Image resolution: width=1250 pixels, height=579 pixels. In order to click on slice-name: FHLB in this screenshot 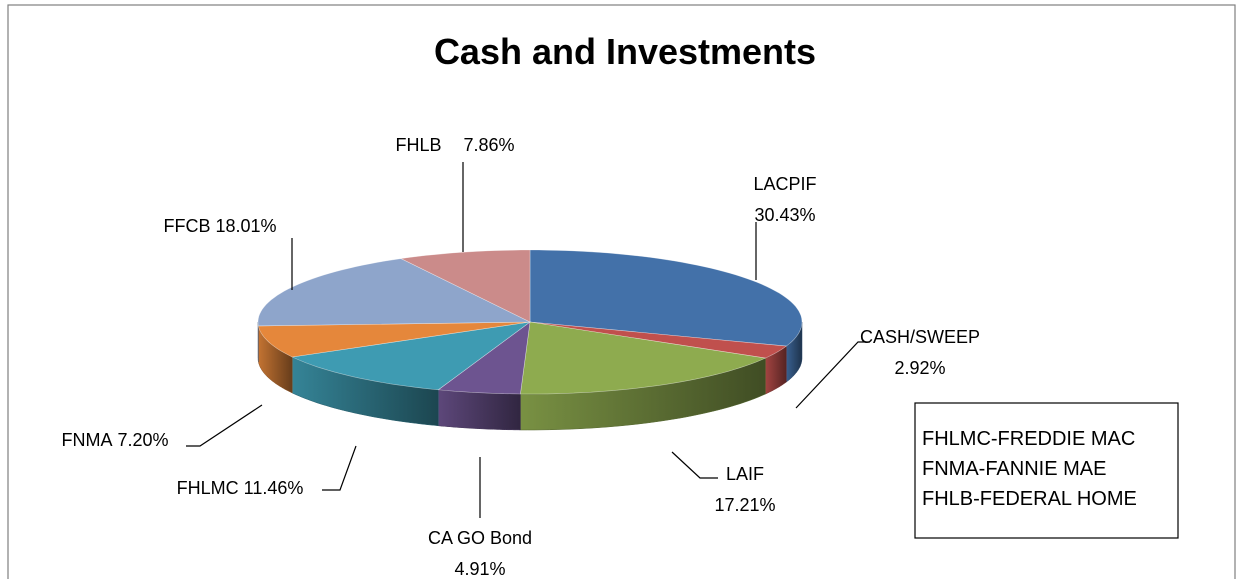, I will do `click(418, 145)`.